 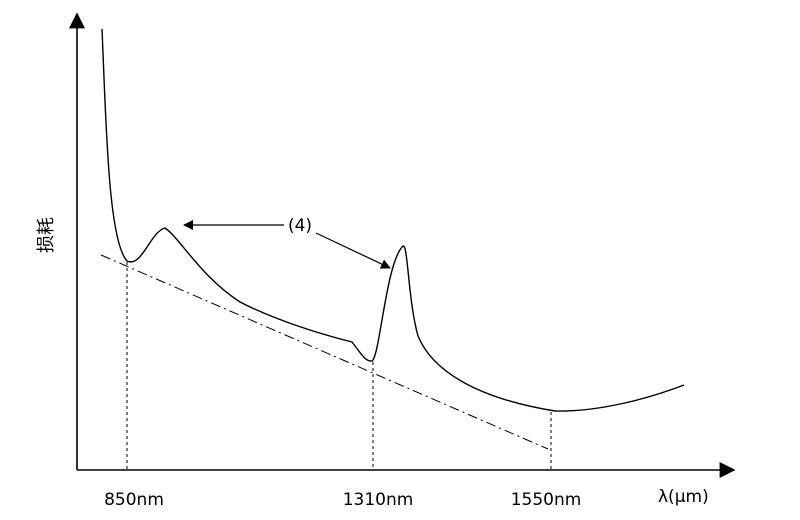 What do you see at coordinates (134, 500) in the screenshot?
I see `tick-label-850nm: 850nm` at bounding box center [134, 500].